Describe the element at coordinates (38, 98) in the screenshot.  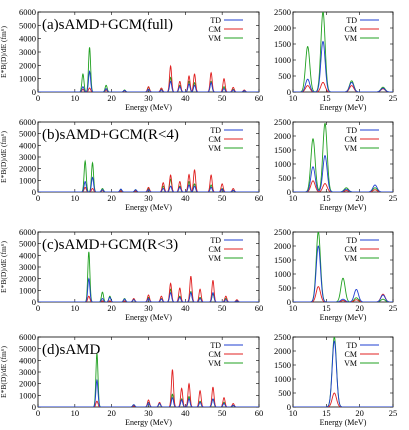
I see `x-tick-label: 0` at that location.